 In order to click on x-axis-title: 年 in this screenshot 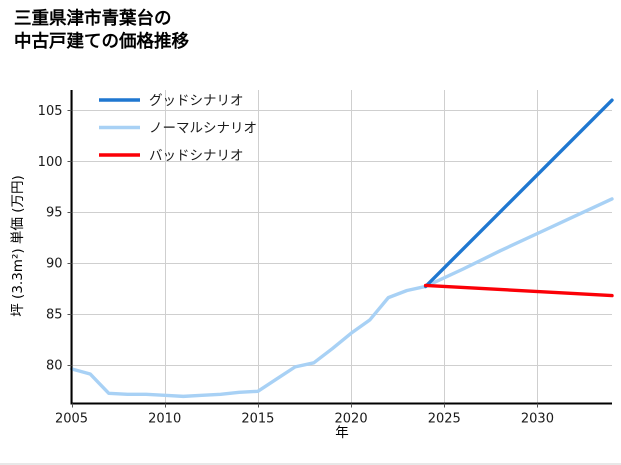, I will do `click(342, 433)`.